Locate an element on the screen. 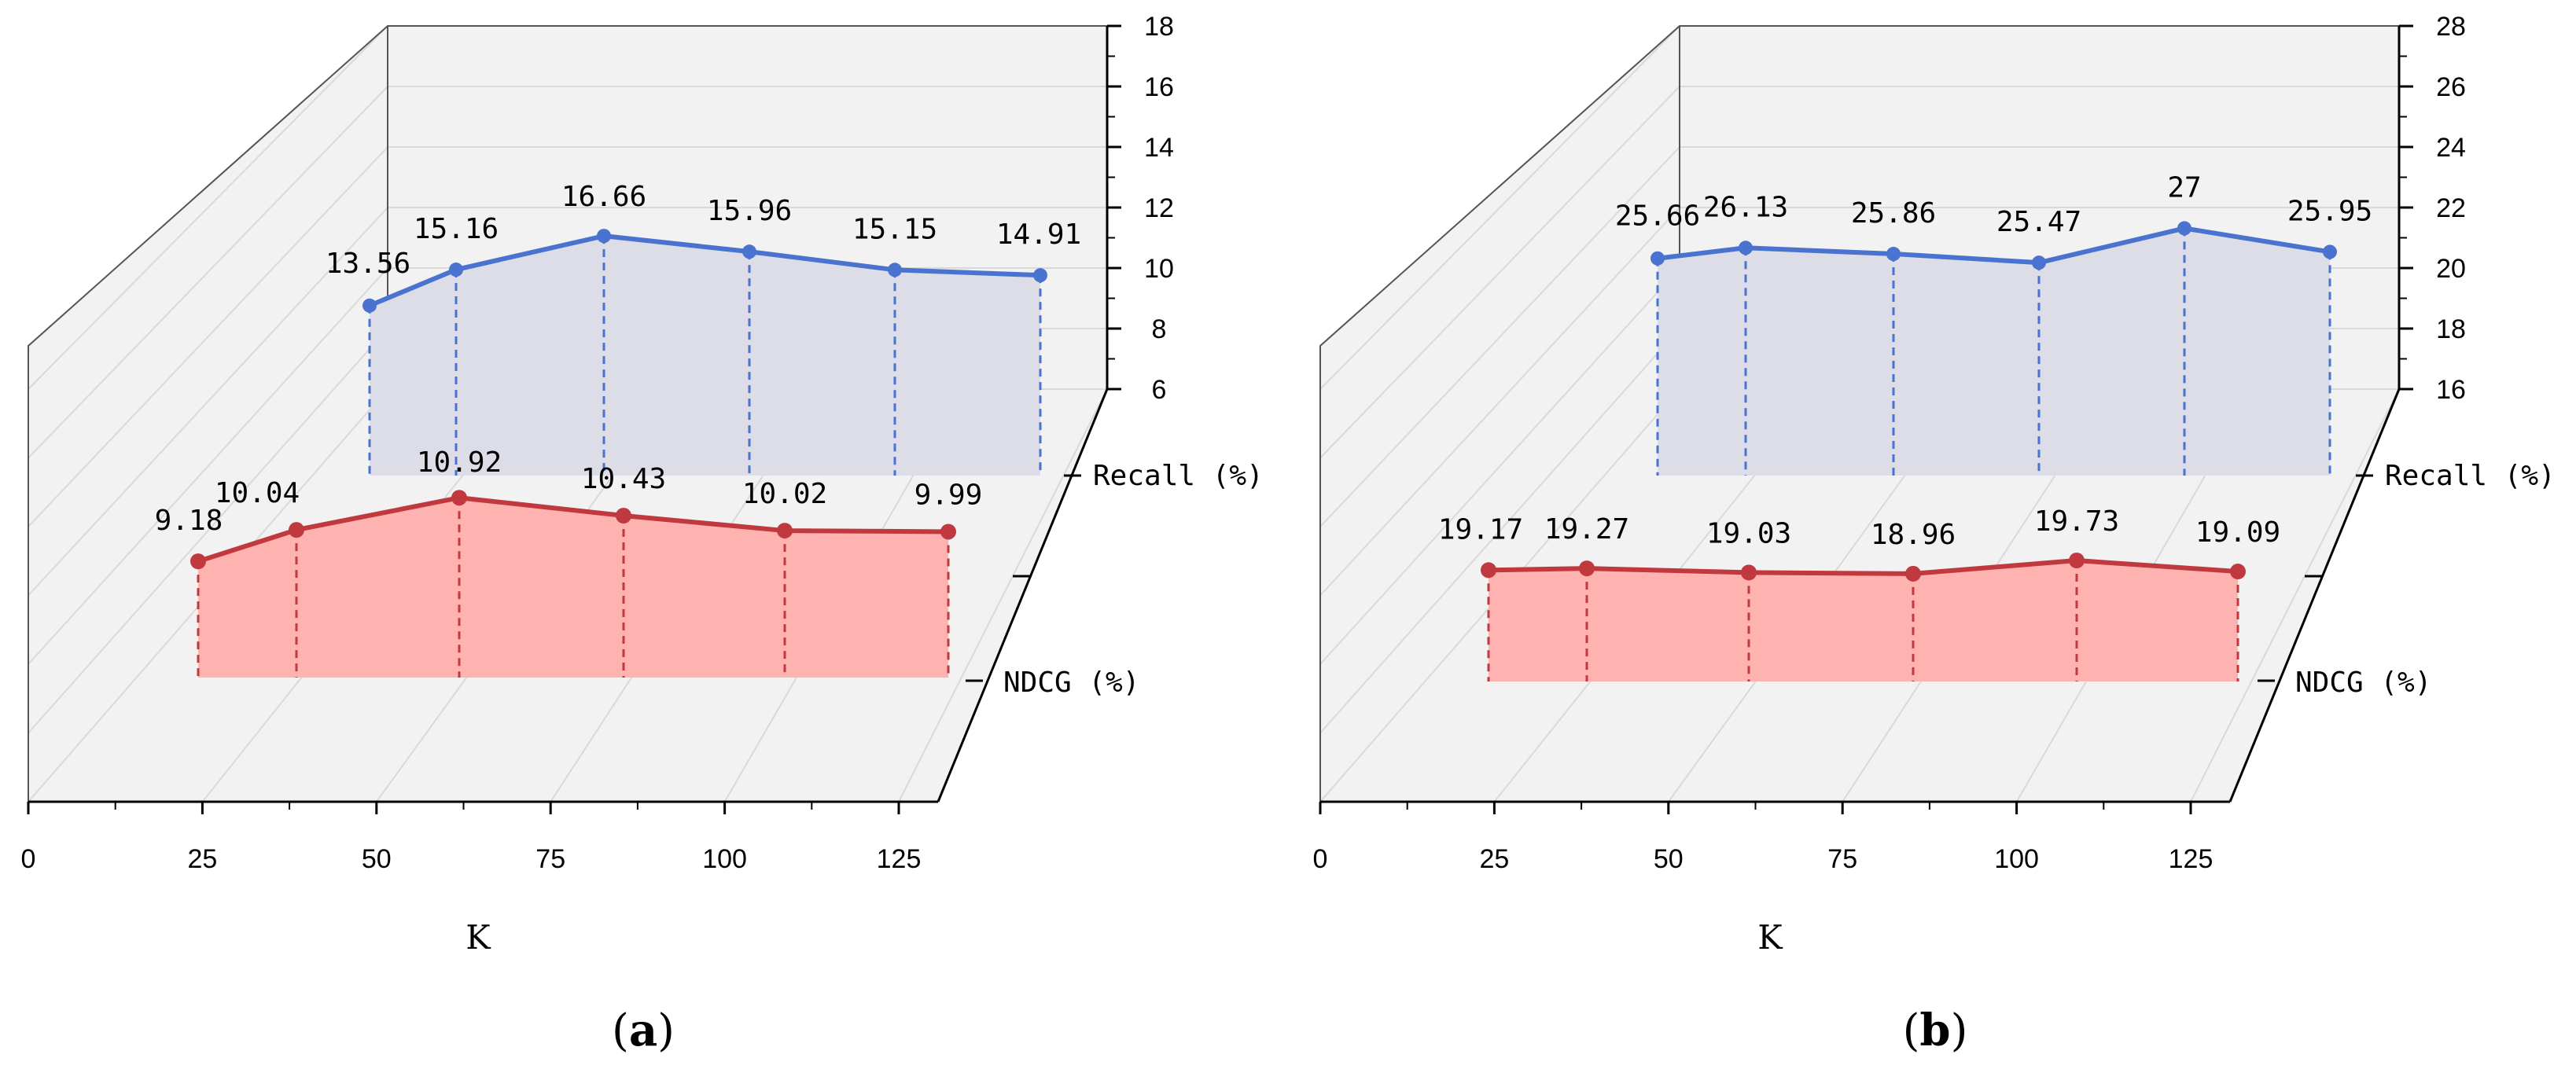  z-tick-label: 28 is located at coordinates (2451, 27).